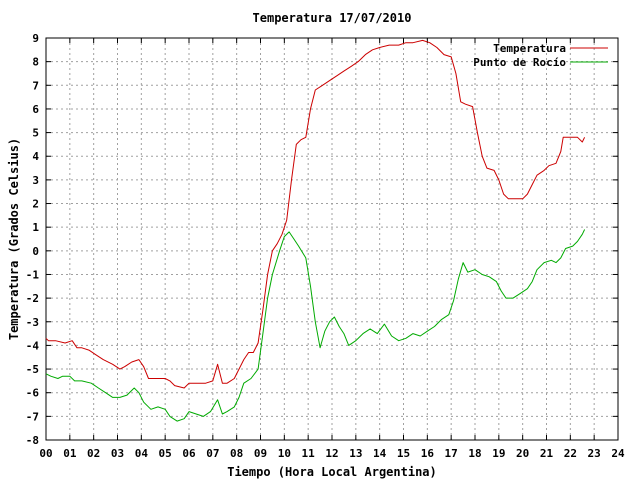 The image size is (640, 480). What do you see at coordinates (32, 440) in the screenshot?
I see `y-tick-label: -8` at bounding box center [32, 440].